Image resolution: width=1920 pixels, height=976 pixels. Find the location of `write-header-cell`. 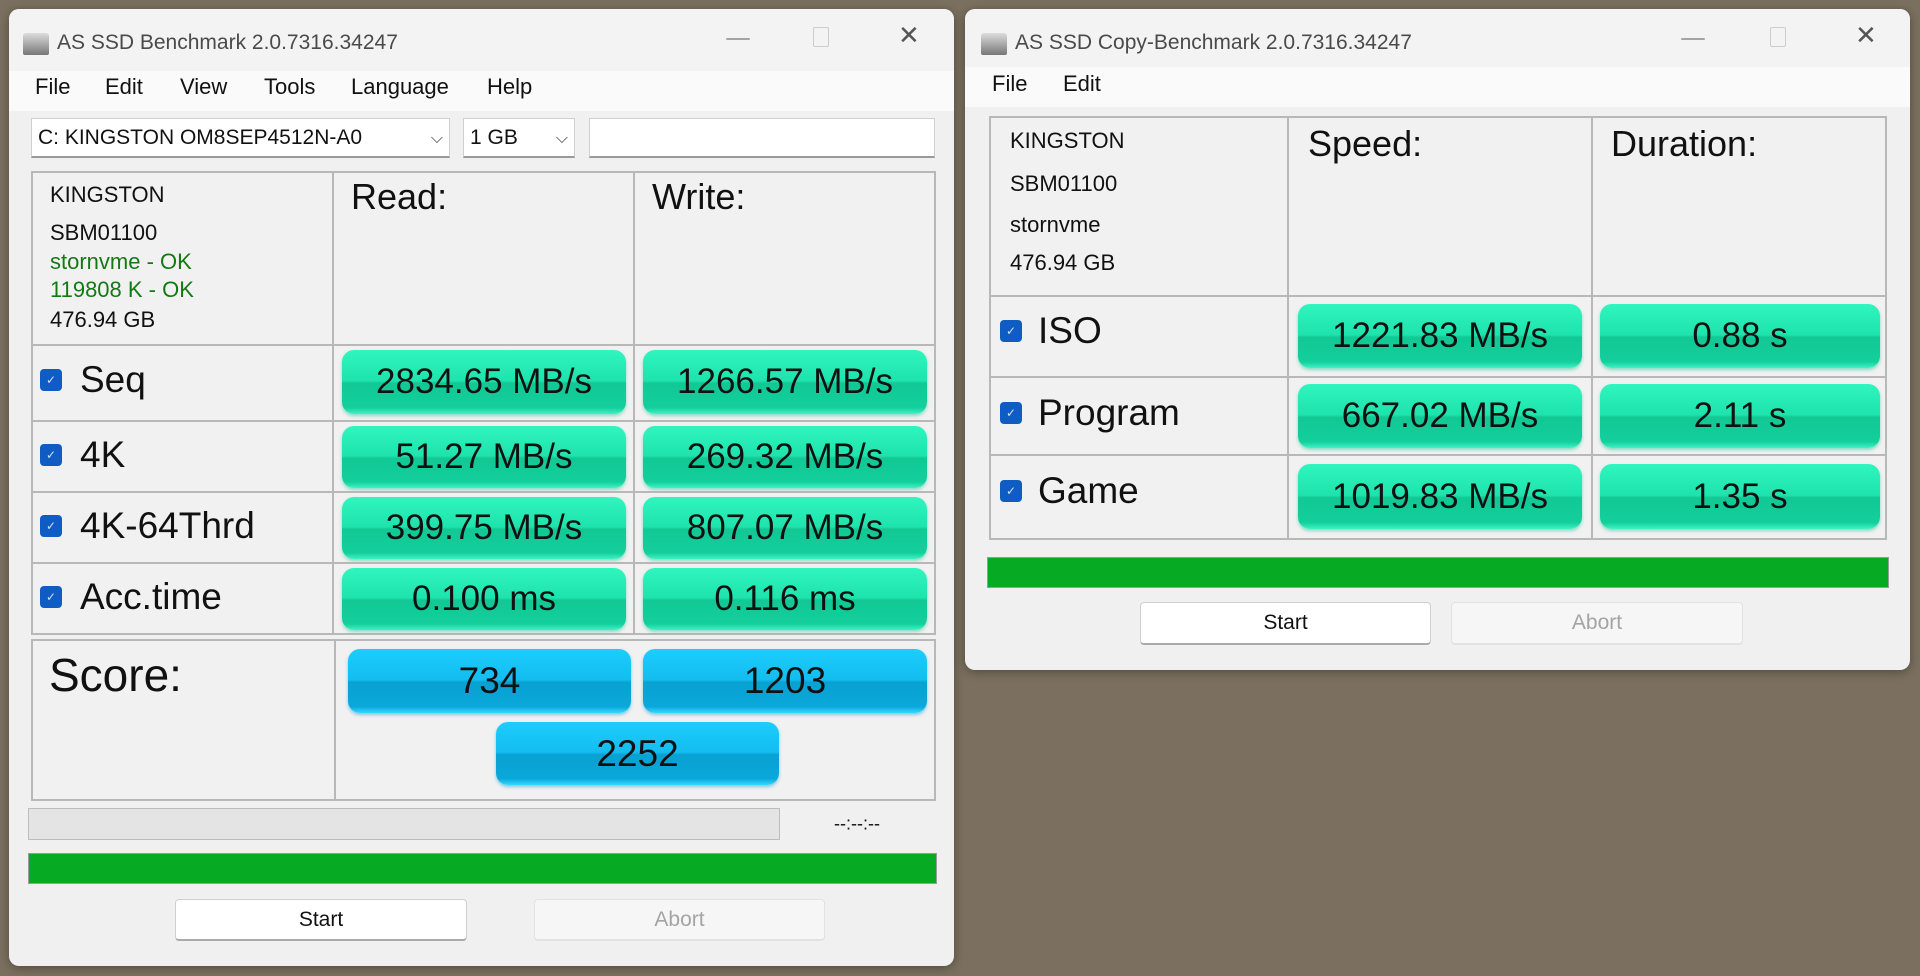

write-header-cell is located at coordinates (784, 258).